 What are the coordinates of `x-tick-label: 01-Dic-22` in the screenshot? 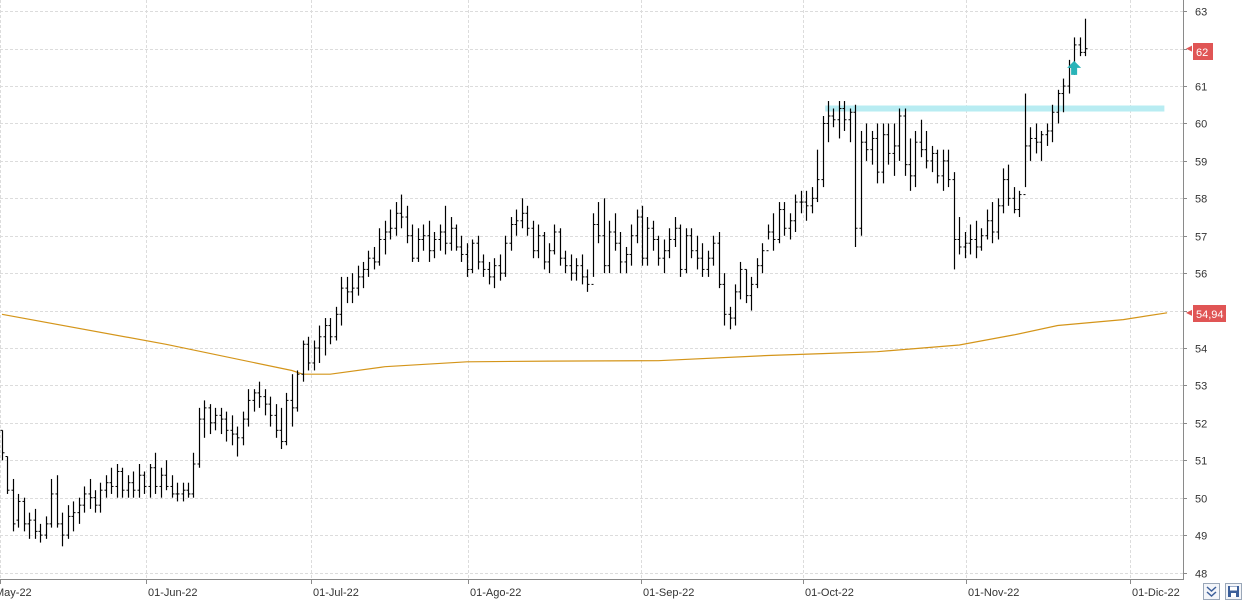 It's located at (1156, 593).